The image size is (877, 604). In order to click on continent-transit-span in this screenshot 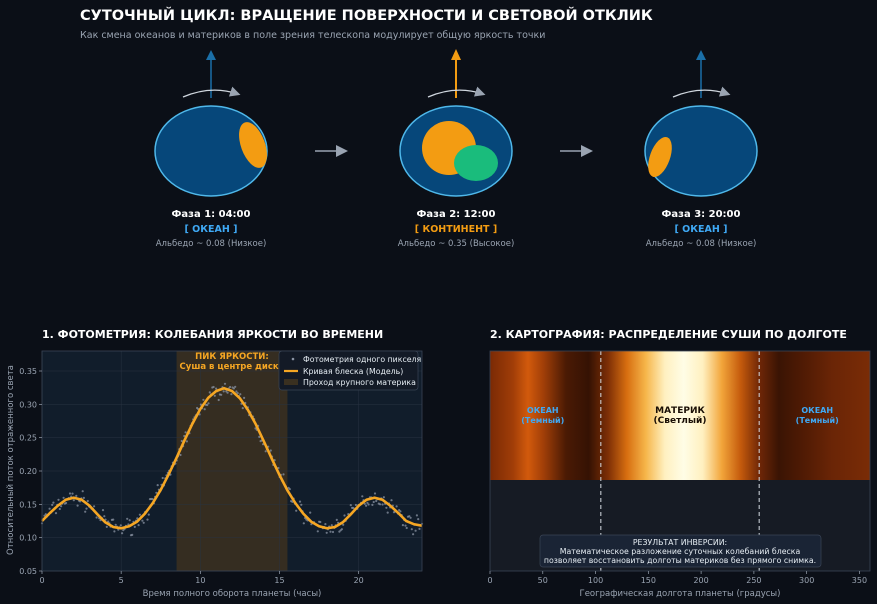, I will do `click(232, 461)`.